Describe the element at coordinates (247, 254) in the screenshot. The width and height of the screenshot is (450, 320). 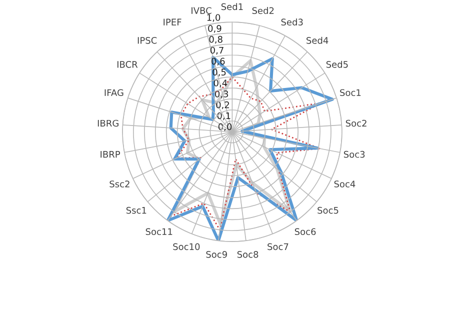
I see `spoke-label: Soc8` at that location.